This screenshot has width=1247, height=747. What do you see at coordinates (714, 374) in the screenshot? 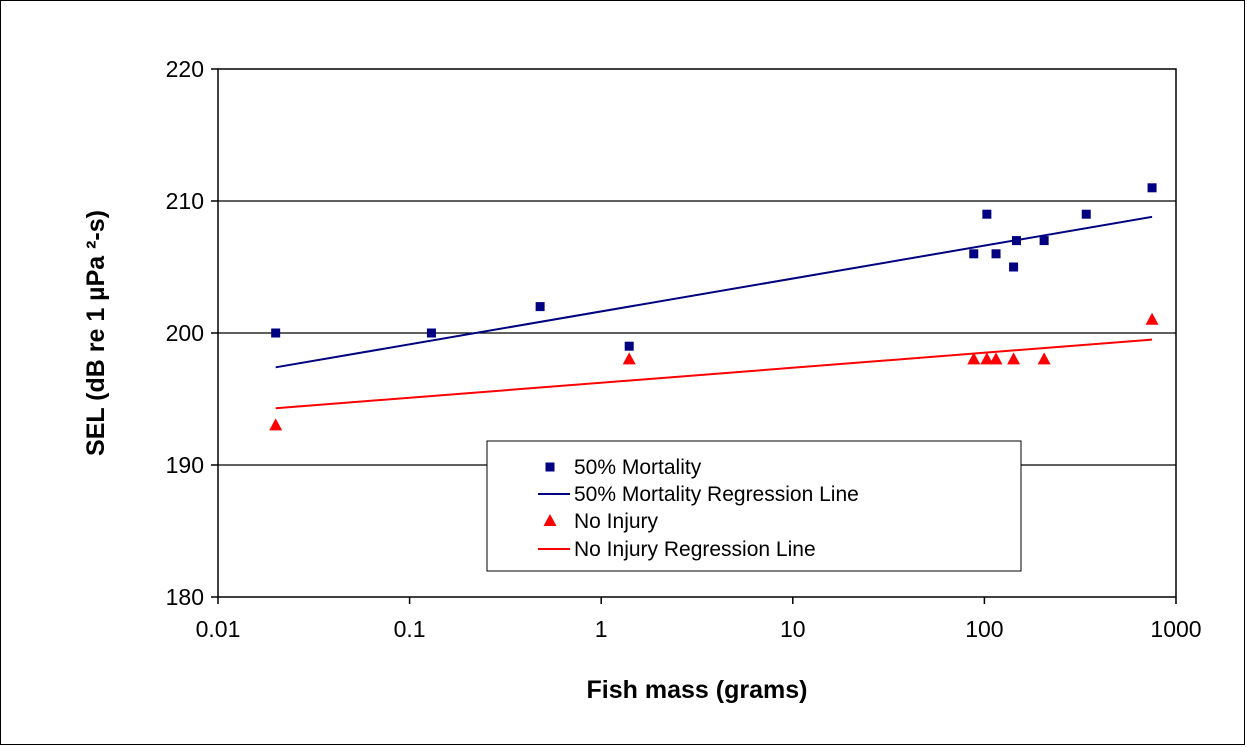
I see `no-injury-regression-line` at bounding box center [714, 374].